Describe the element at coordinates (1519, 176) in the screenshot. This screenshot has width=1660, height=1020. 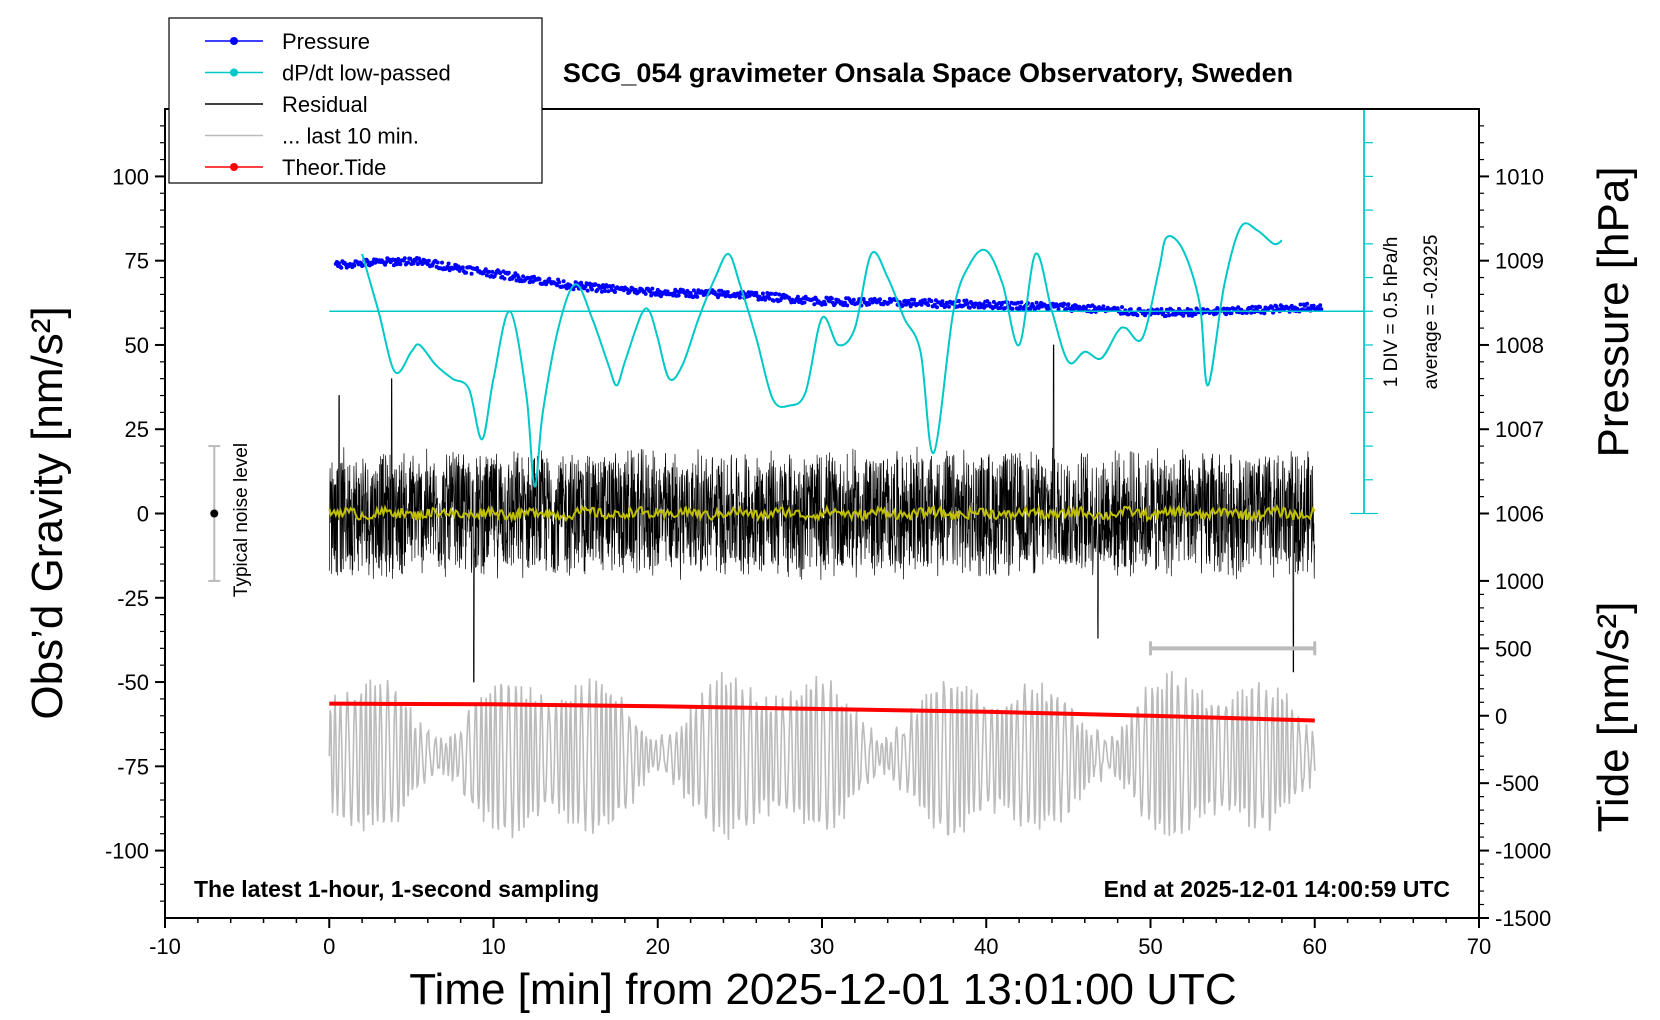
I see `pressure-tick-label: 1010` at that location.